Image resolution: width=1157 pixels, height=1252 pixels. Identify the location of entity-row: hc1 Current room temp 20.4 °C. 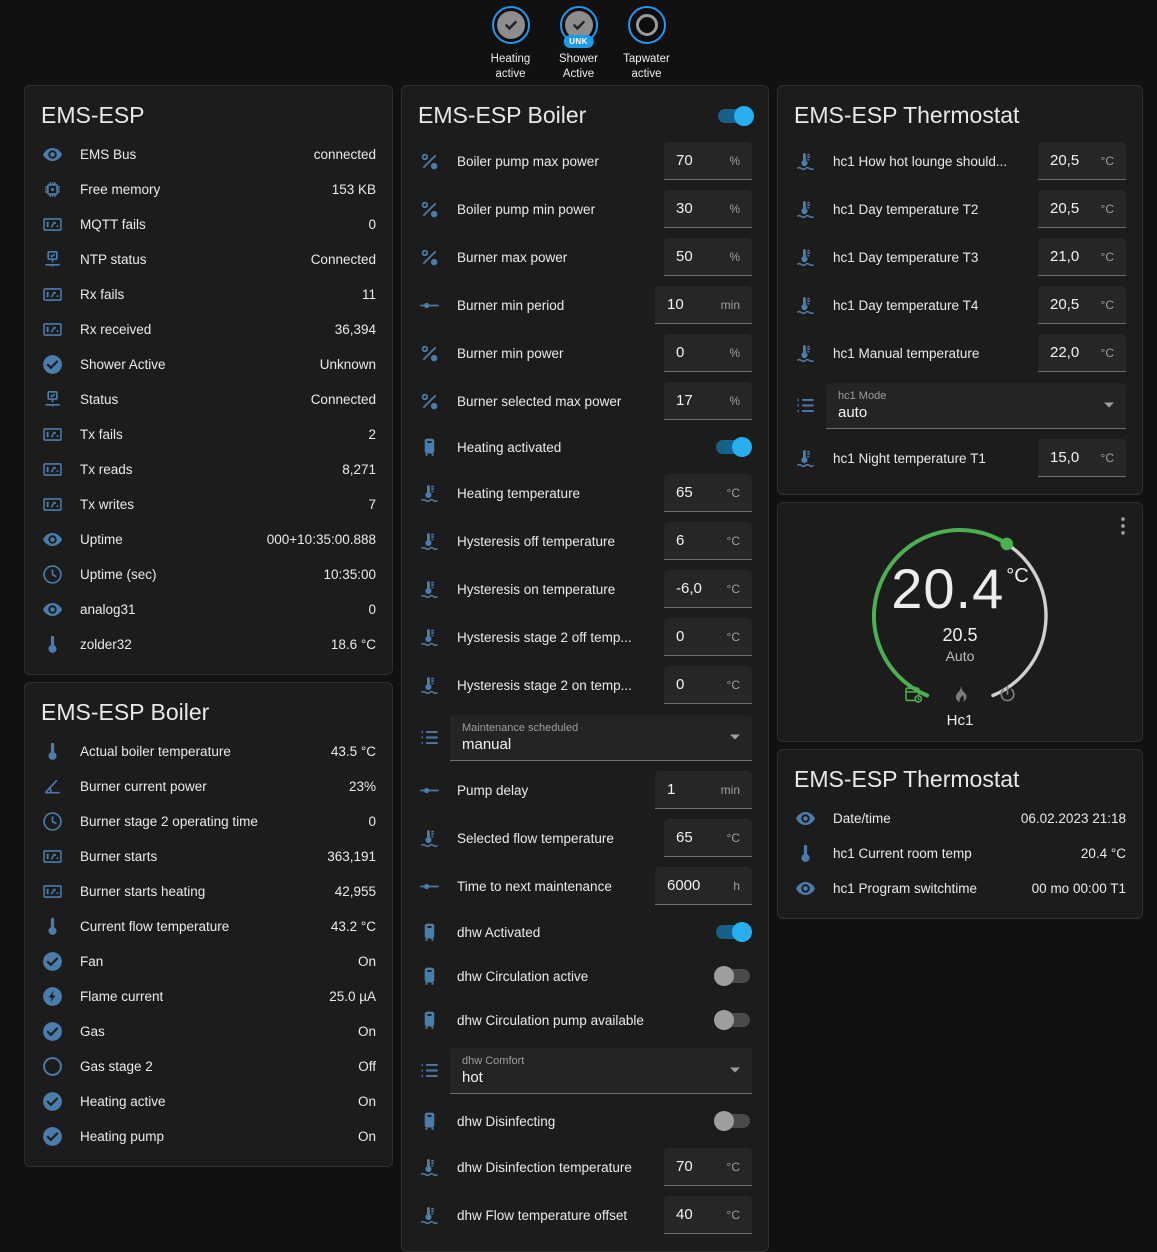
(960, 853).